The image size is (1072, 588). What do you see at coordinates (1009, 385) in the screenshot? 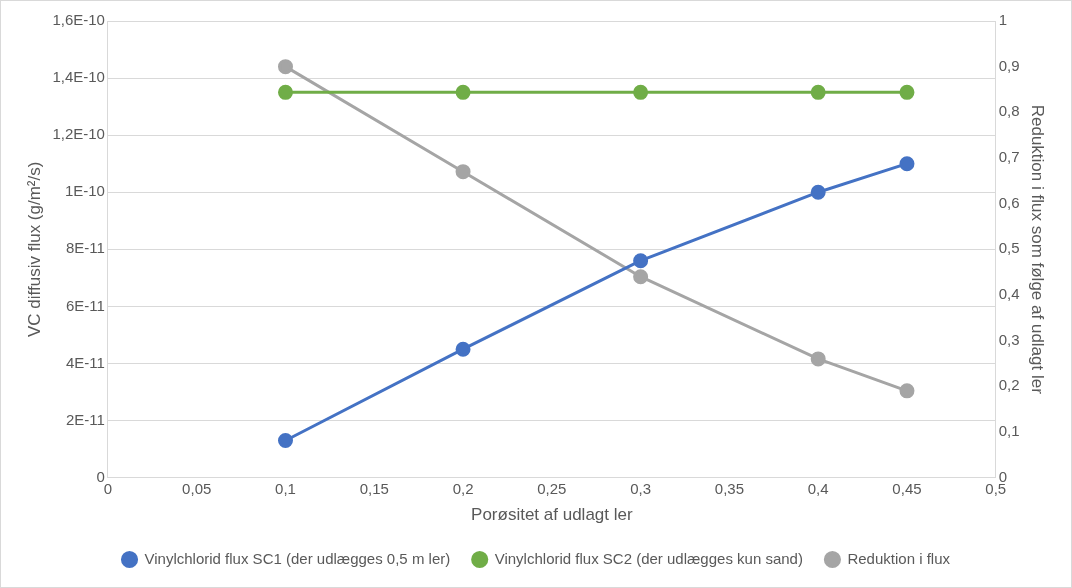
I see `y2-tick-label: 0,2` at bounding box center [1009, 385].